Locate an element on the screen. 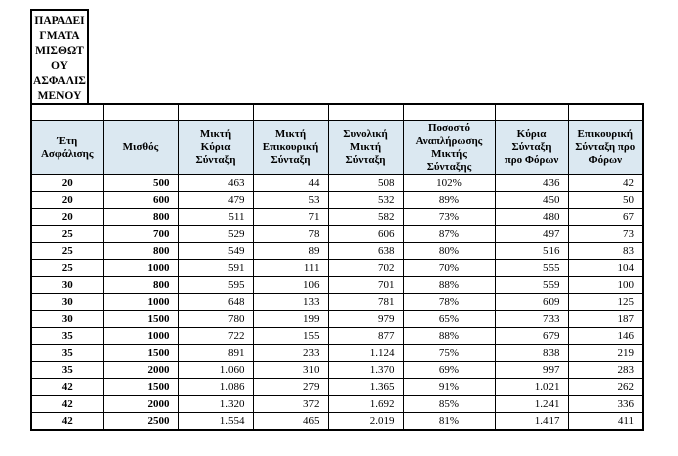  table-cell: 102% is located at coordinates (449, 183).